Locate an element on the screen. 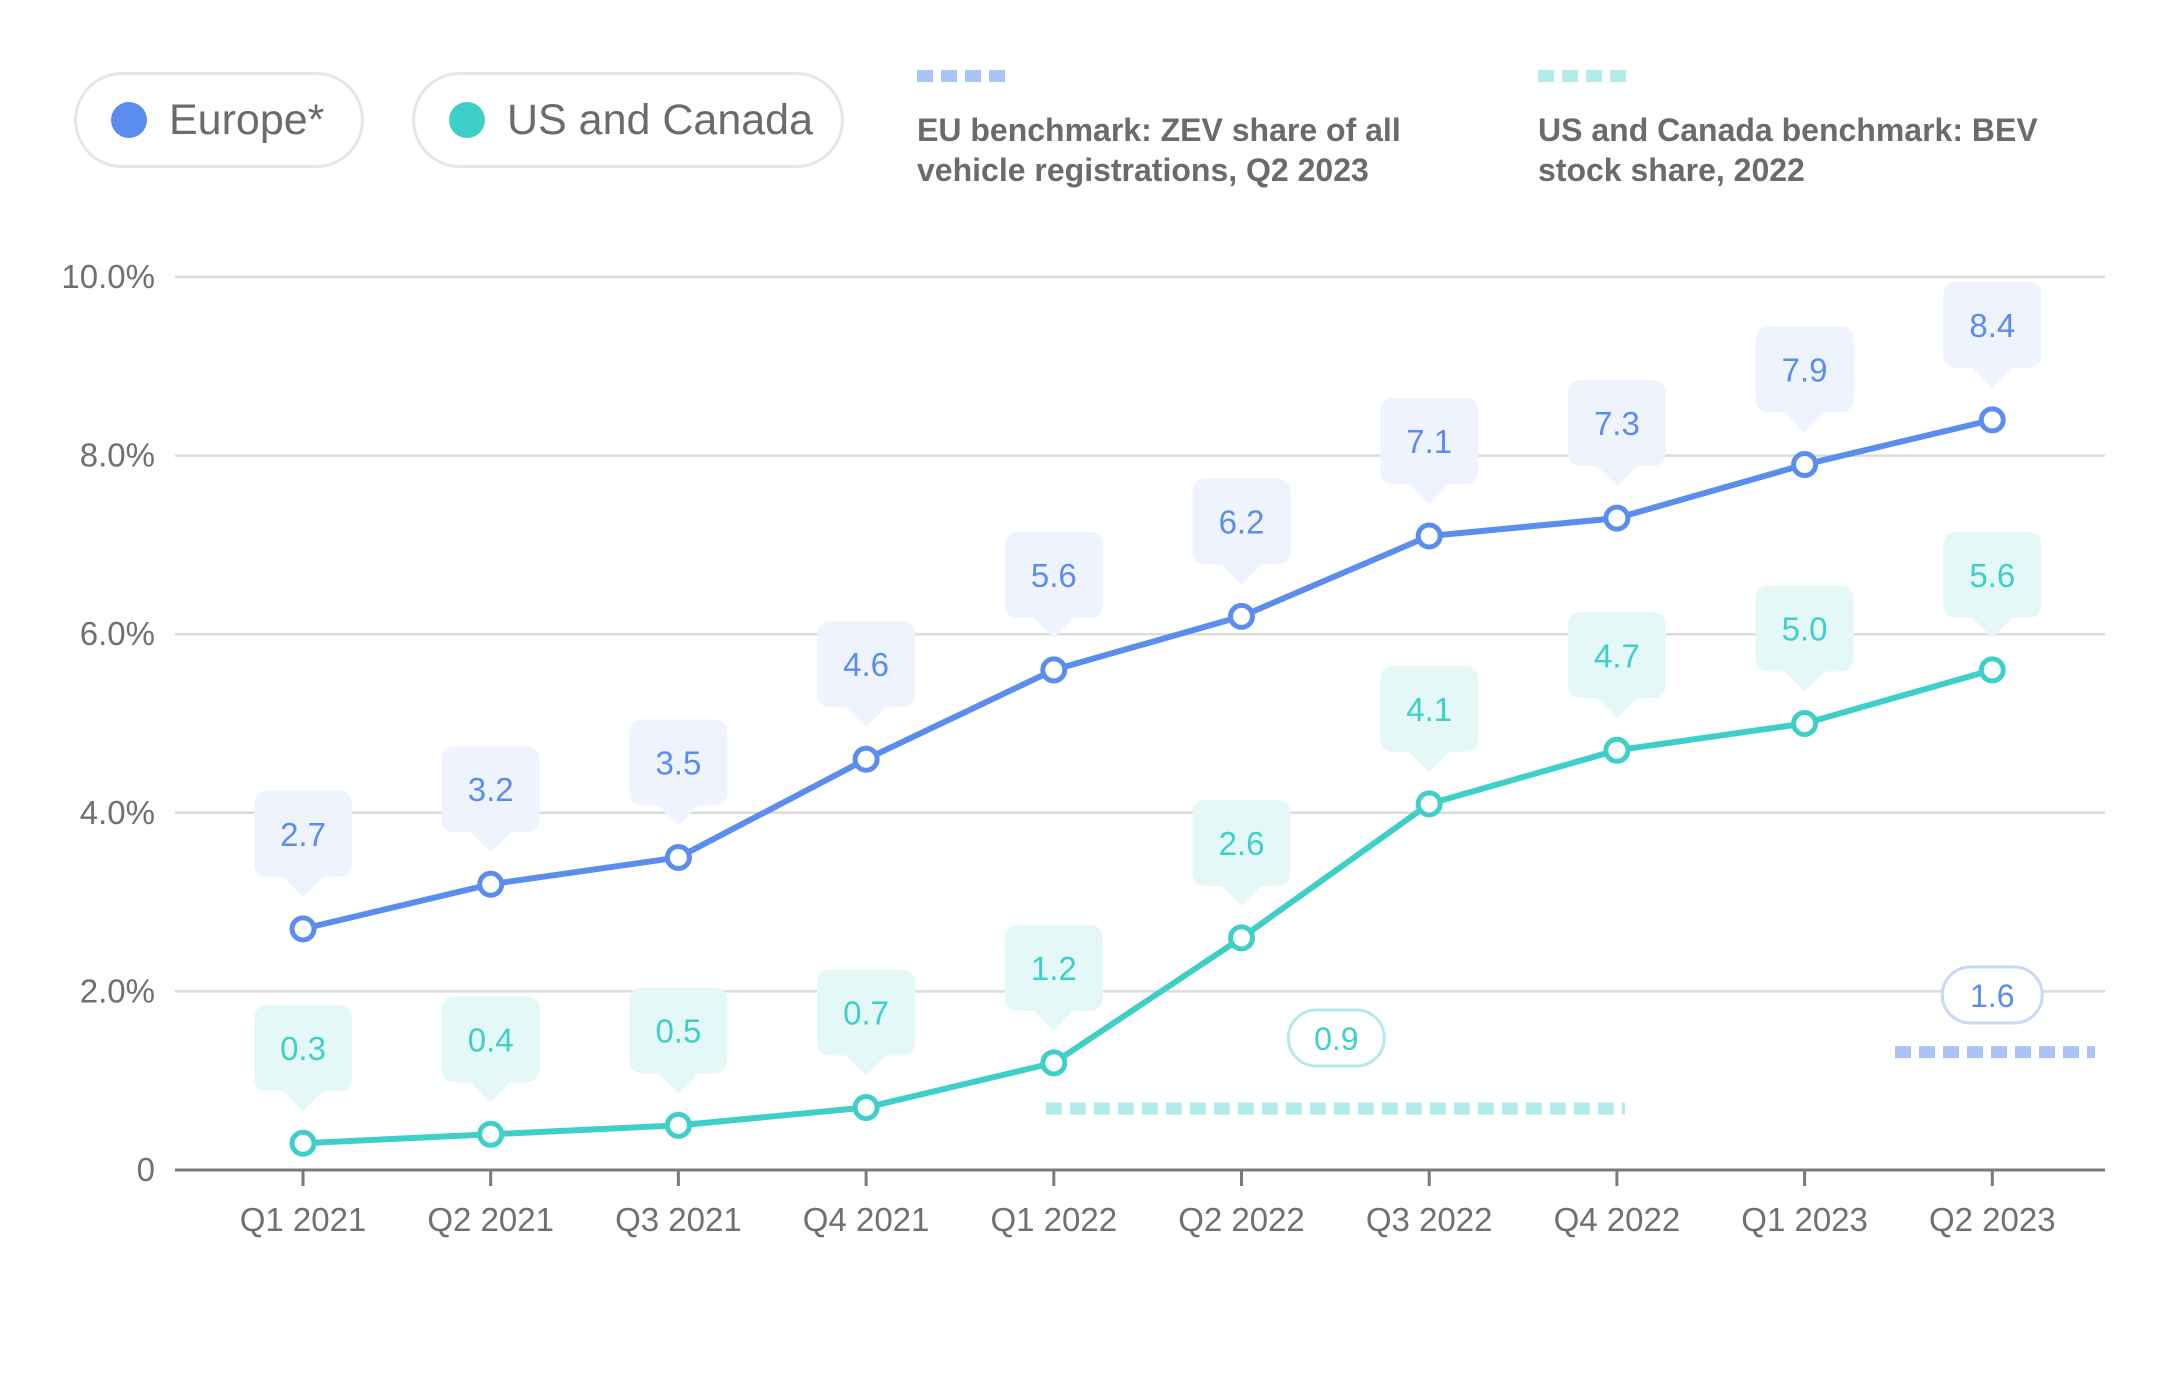  y-tick-label: 2.0% is located at coordinates (117, 990).